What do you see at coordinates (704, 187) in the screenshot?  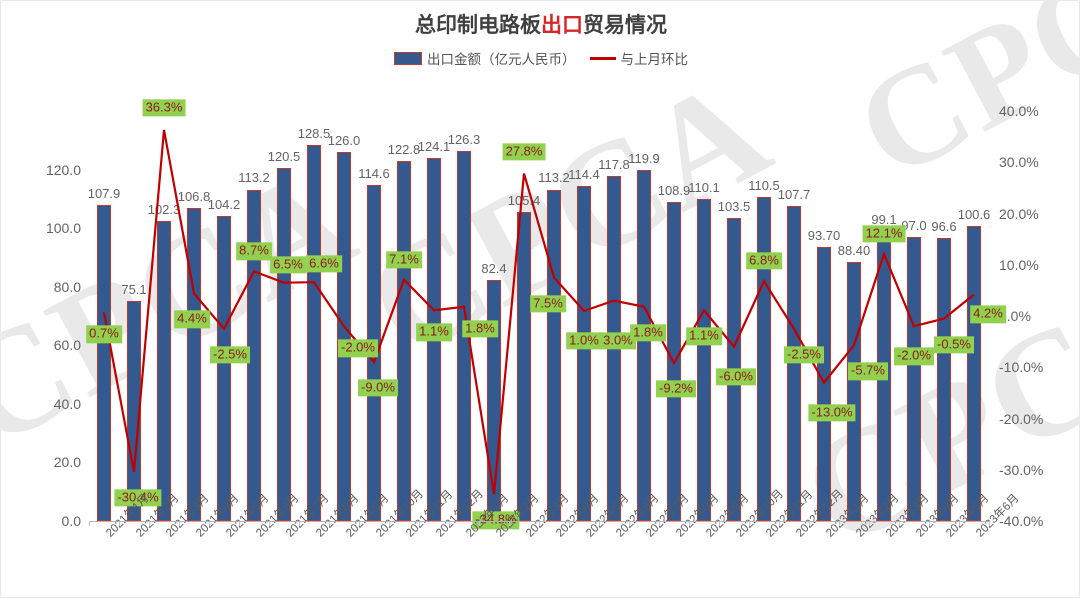 I see `bar-value-label: 110.1` at bounding box center [704, 187].